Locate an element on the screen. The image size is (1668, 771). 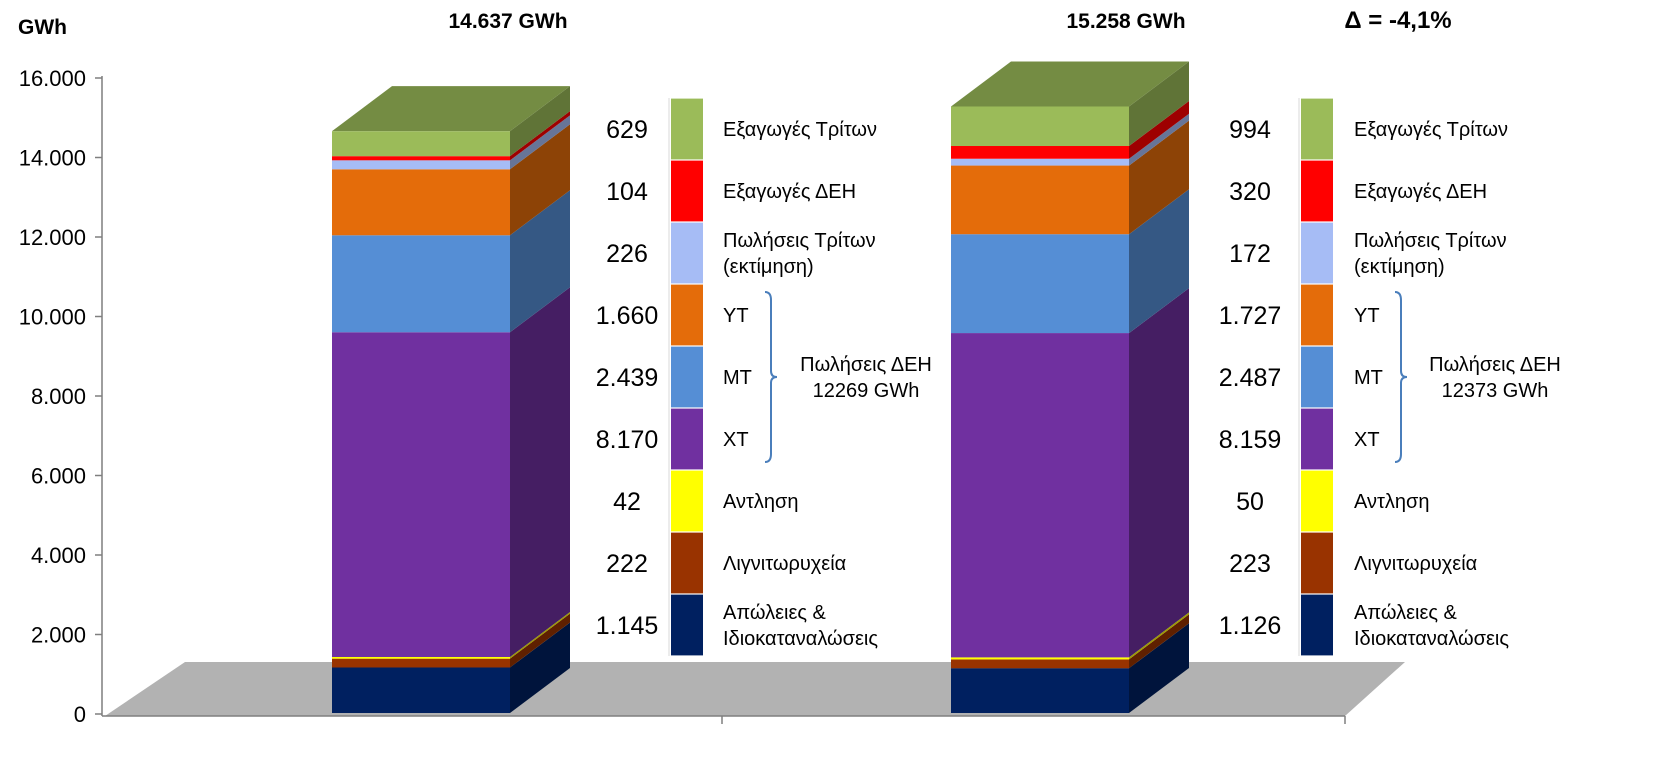
value-label: 2.487 is located at coordinates (1250, 378).